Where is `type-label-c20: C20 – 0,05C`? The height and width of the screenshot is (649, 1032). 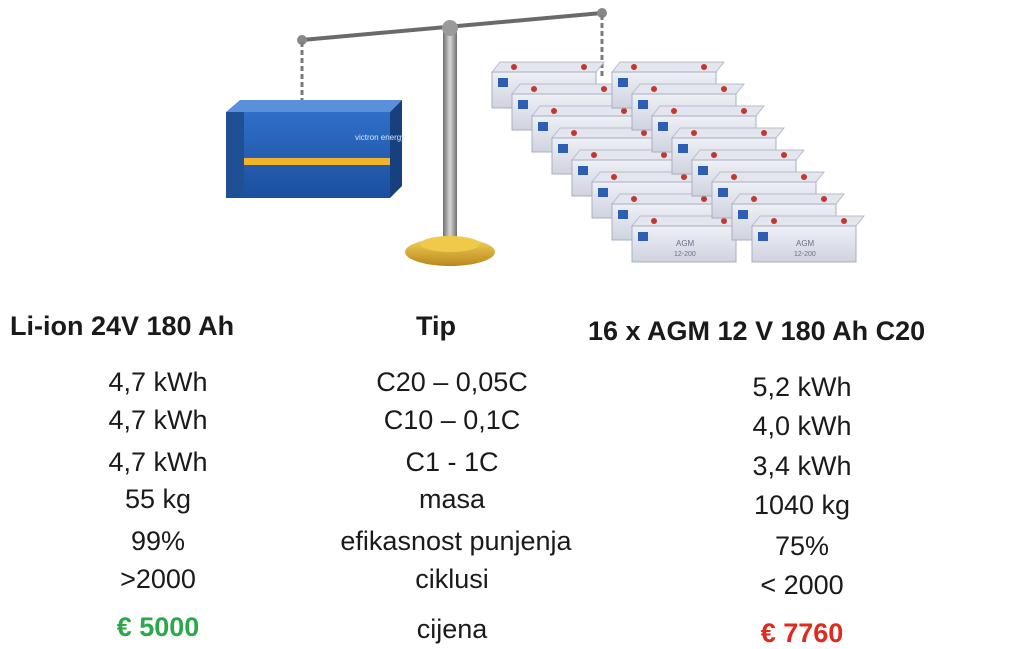
type-label-c20: C20 – 0,05C is located at coordinates (452, 382).